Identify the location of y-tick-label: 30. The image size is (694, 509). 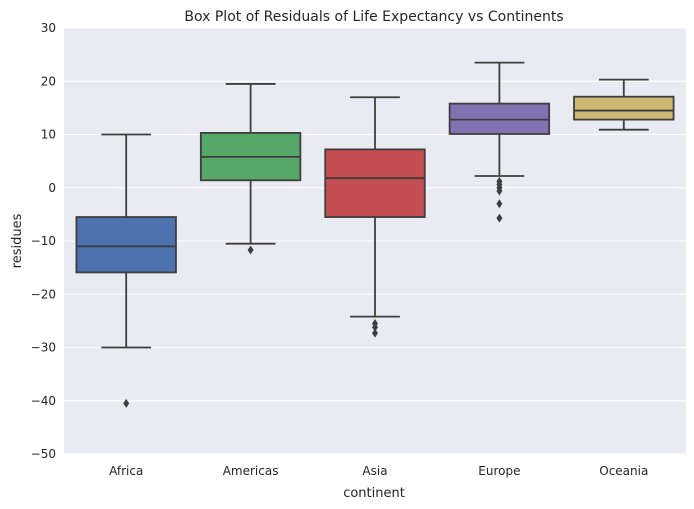
(48, 28).